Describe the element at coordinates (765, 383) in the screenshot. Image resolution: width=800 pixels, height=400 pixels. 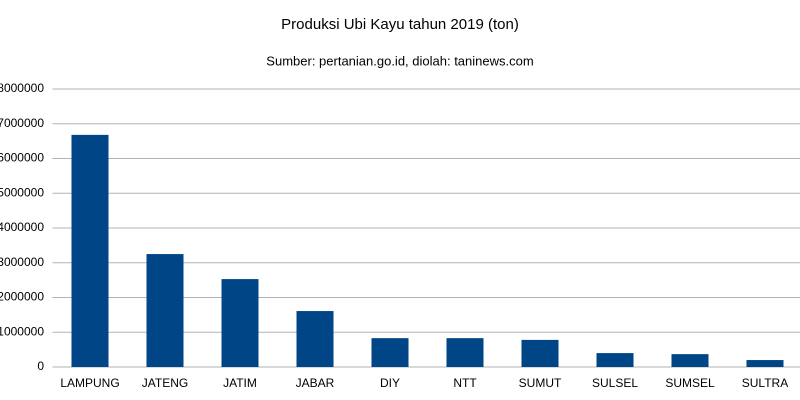
I see `x-tick-label: SULTRA` at that location.